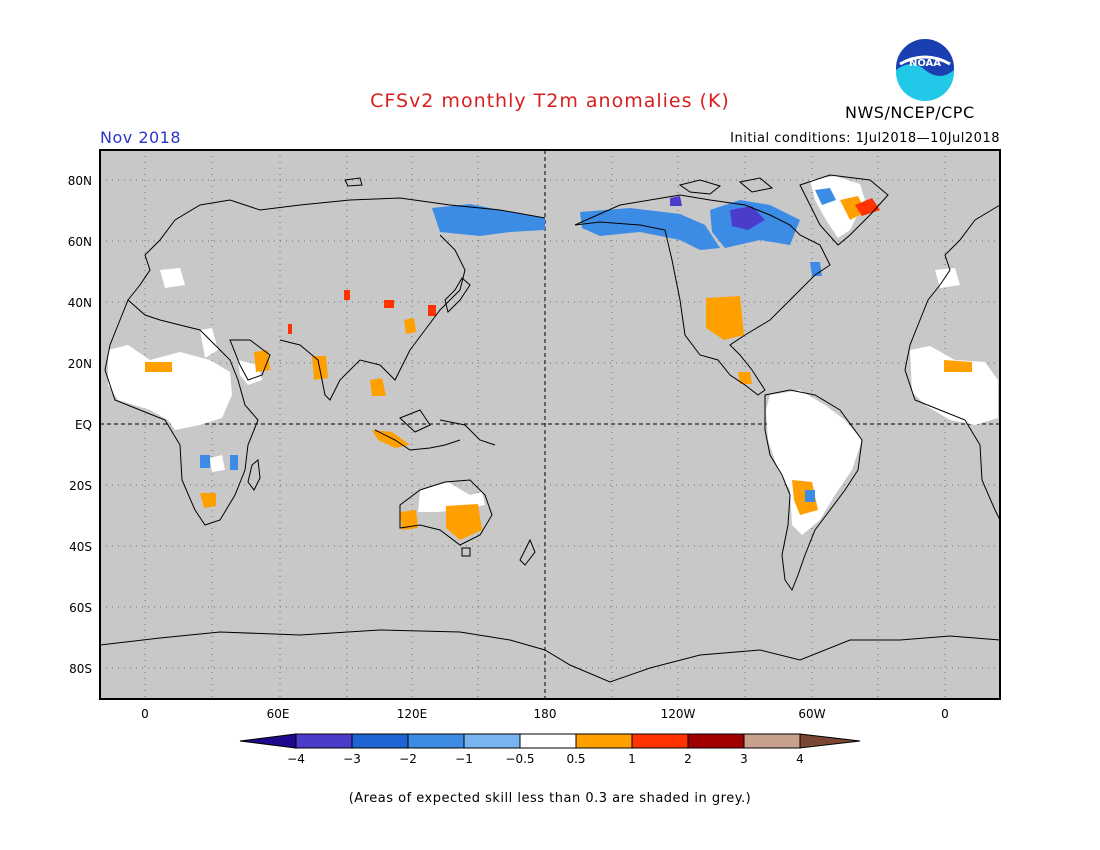 This screenshot has width=1100, height=850. I want to click on noaa-logo-text: NOAA, so click(925, 63).